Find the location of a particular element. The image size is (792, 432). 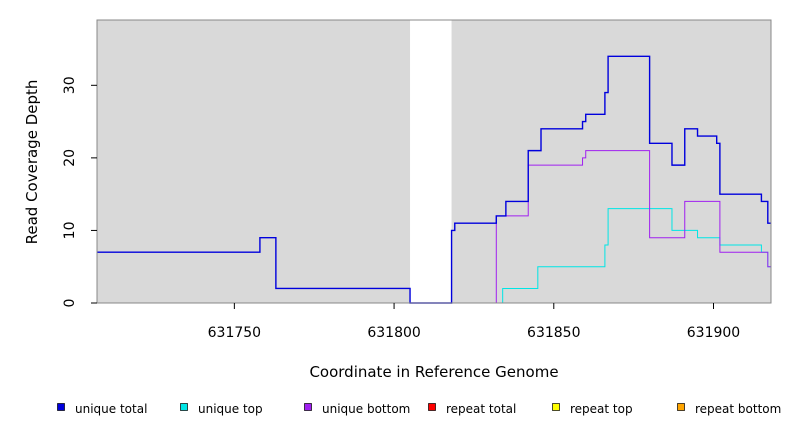

legend-label: repeat total is located at coordinates (481, 409).